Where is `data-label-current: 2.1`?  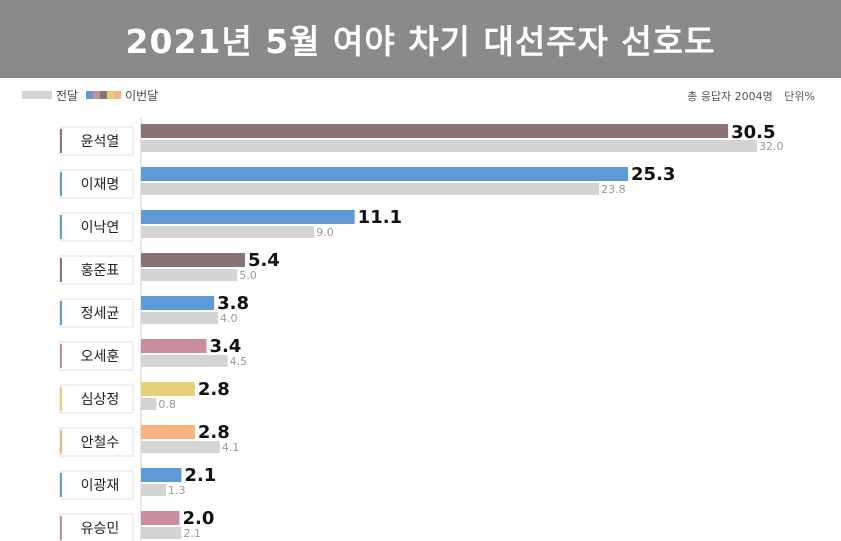 data-label-current: 2.1 is located at coordinates (200, 475).